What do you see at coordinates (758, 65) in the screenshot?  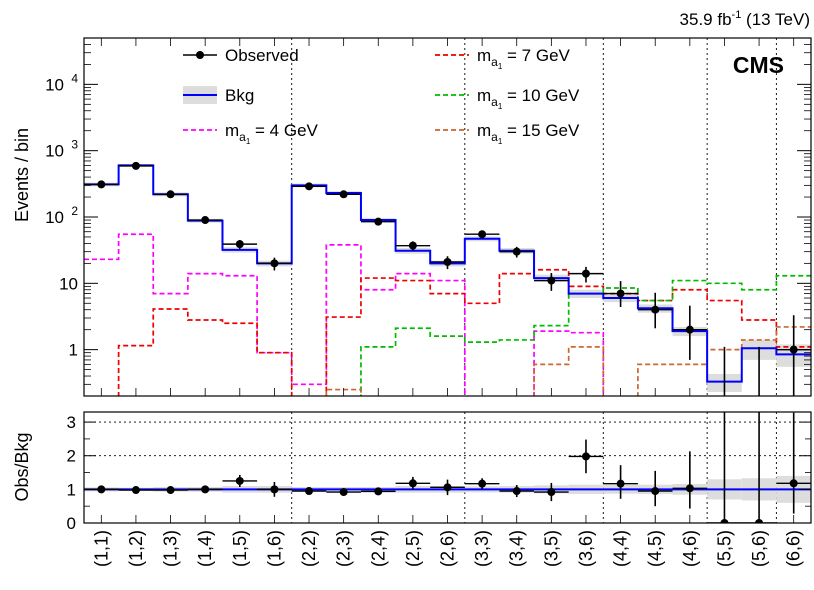 I see `cms-label: CMS` at bounding box center [758, 65].